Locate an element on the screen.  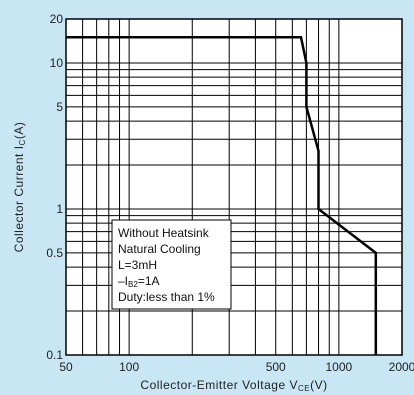
y-tick-label: 0.5 is located at coordinates (54, 253).